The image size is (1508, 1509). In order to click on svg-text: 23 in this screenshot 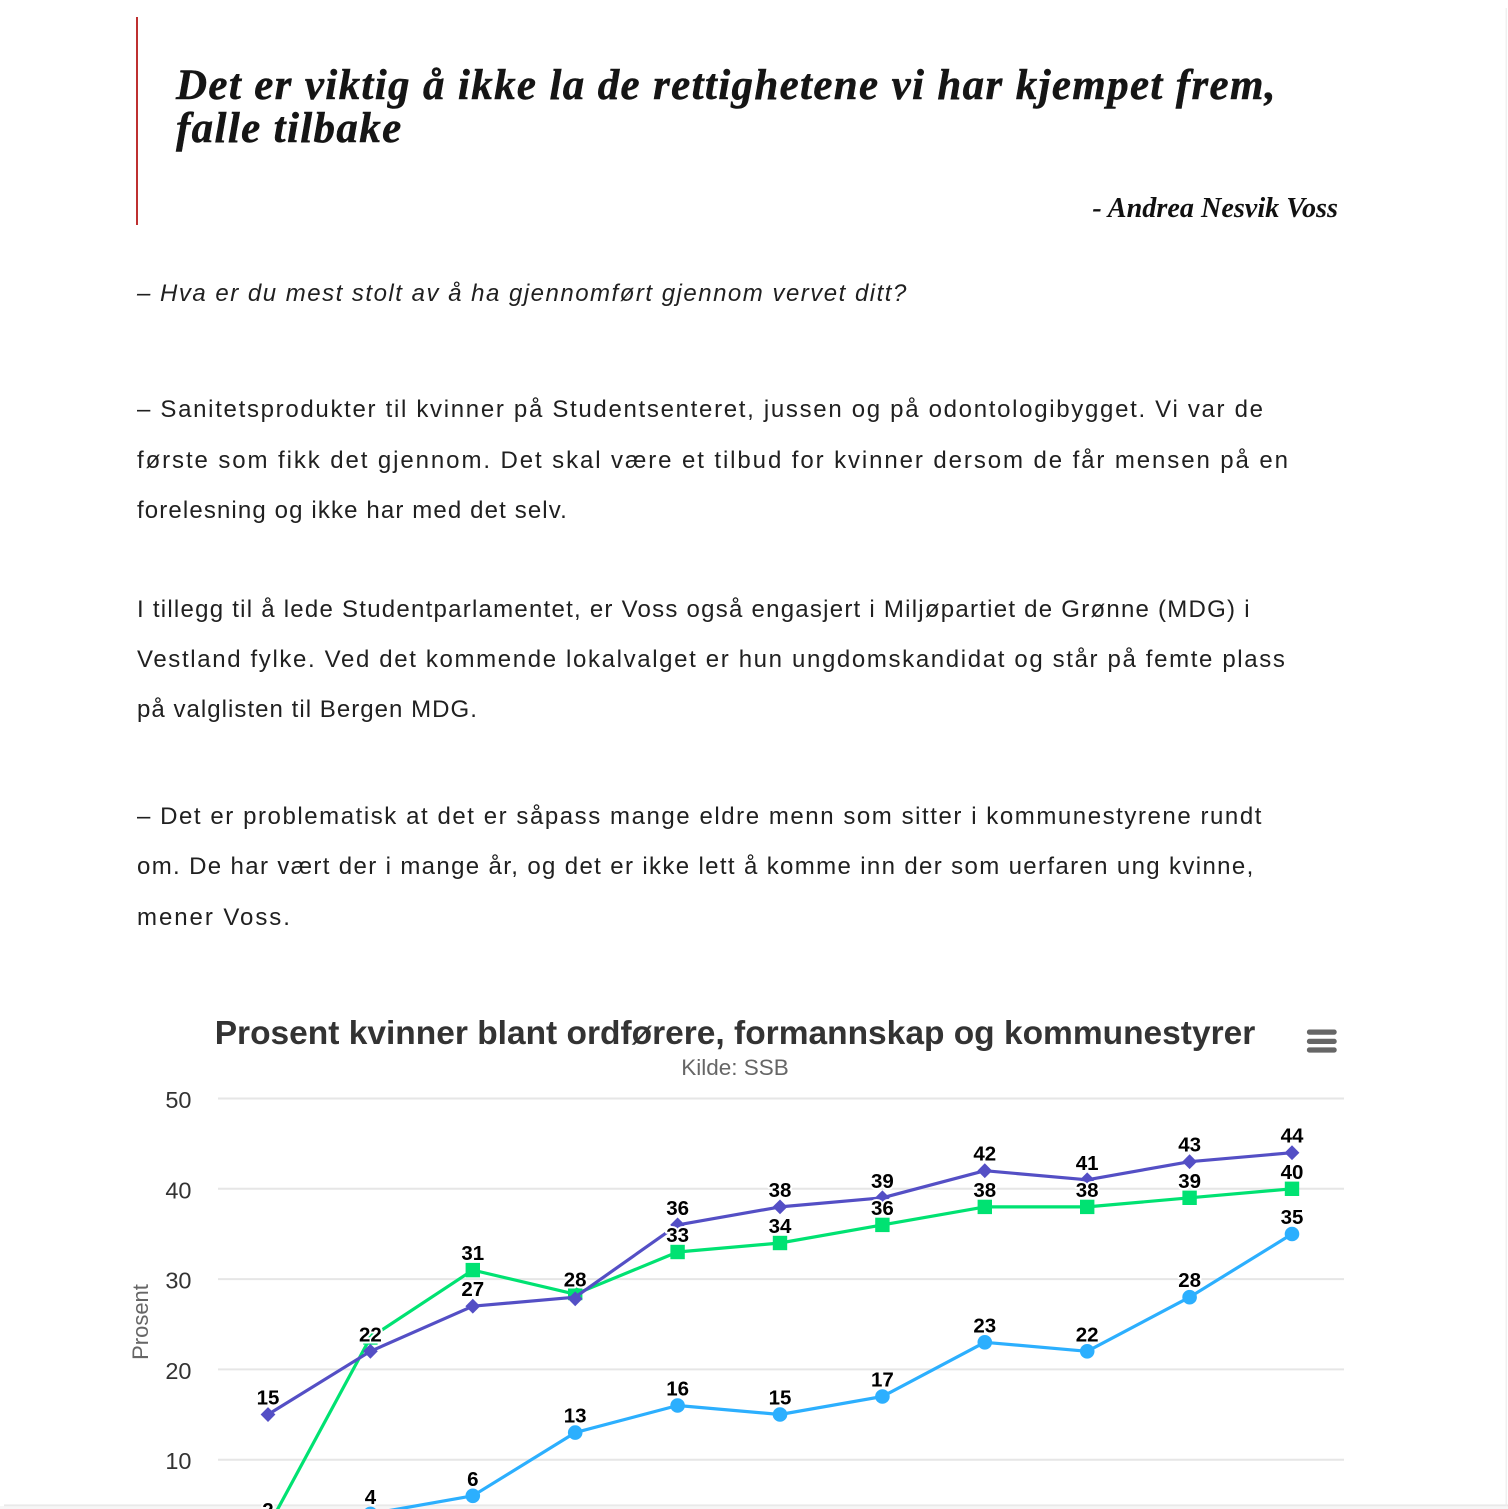, I will do `click(984, 1325)`.